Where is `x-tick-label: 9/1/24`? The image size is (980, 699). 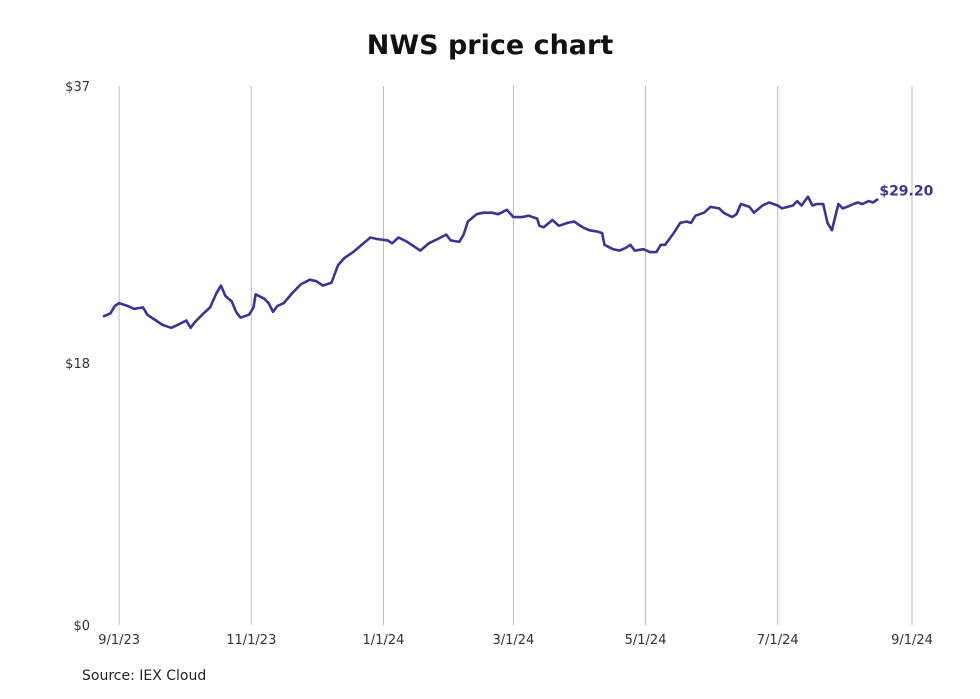
x-tick-label: 9/1/24 is located at coordinates (912, 640).